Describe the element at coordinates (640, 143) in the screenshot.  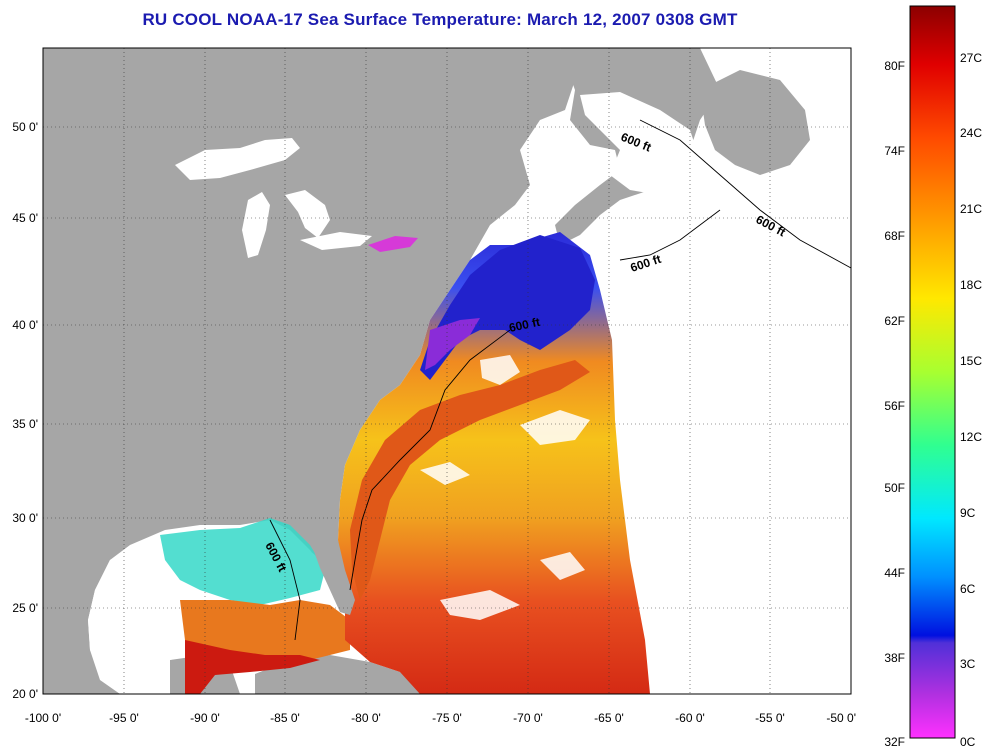
I see `gulf-st-lawrence` at that location.